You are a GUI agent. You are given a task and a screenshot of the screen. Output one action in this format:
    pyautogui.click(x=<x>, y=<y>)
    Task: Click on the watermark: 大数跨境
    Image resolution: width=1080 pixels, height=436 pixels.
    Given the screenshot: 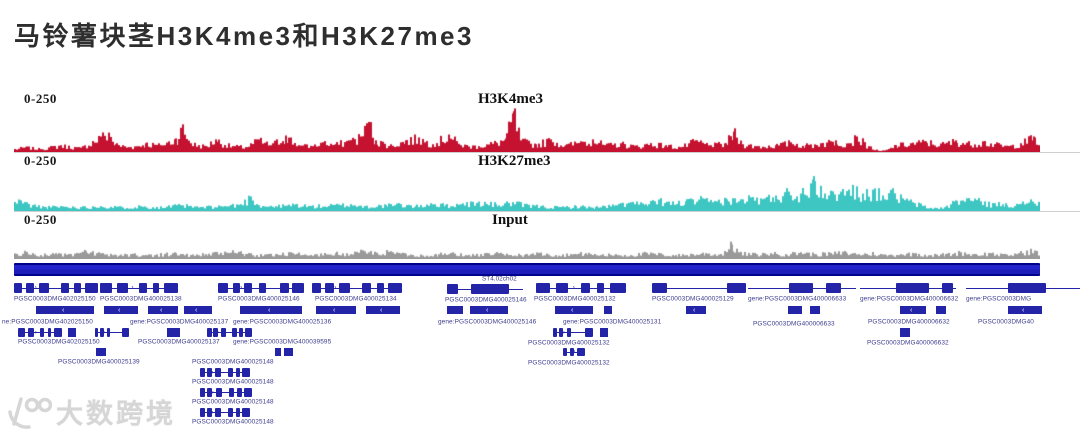 What is the action you would take?
    pyautogui.click(x=91, y=411)
    